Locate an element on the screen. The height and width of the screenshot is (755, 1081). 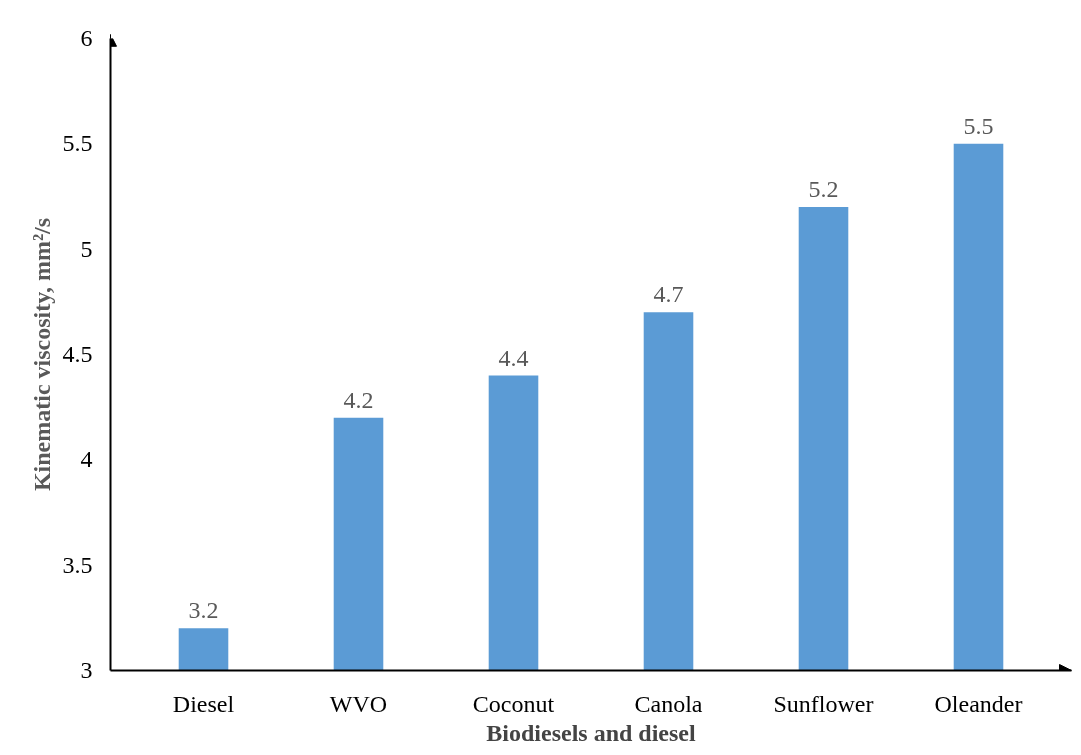
x-tick-label: Oleander is located at coordinates (978, 703).